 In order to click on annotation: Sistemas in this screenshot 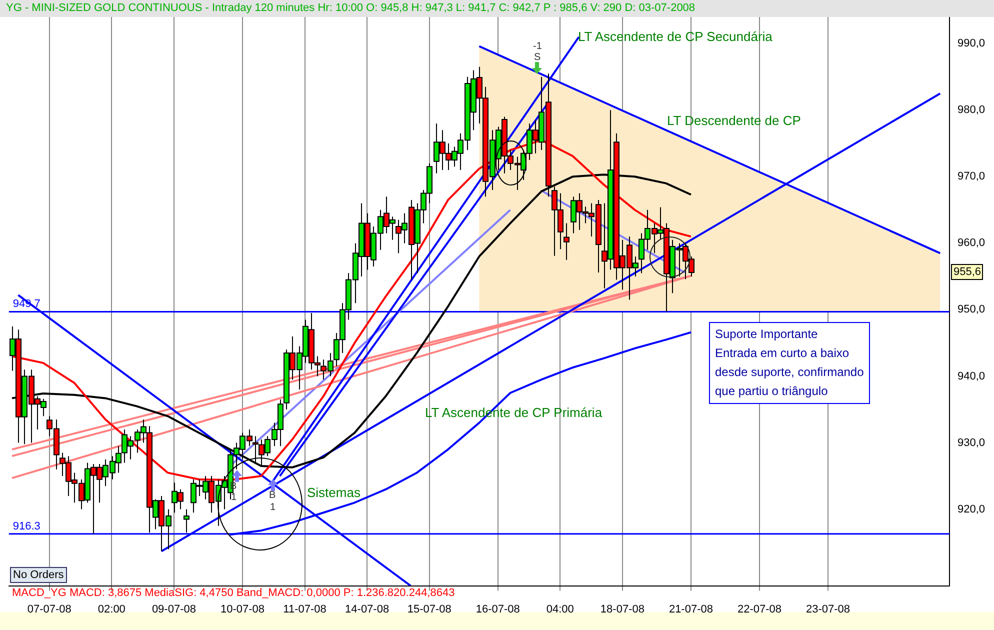, I will do `click(333, 492)`.